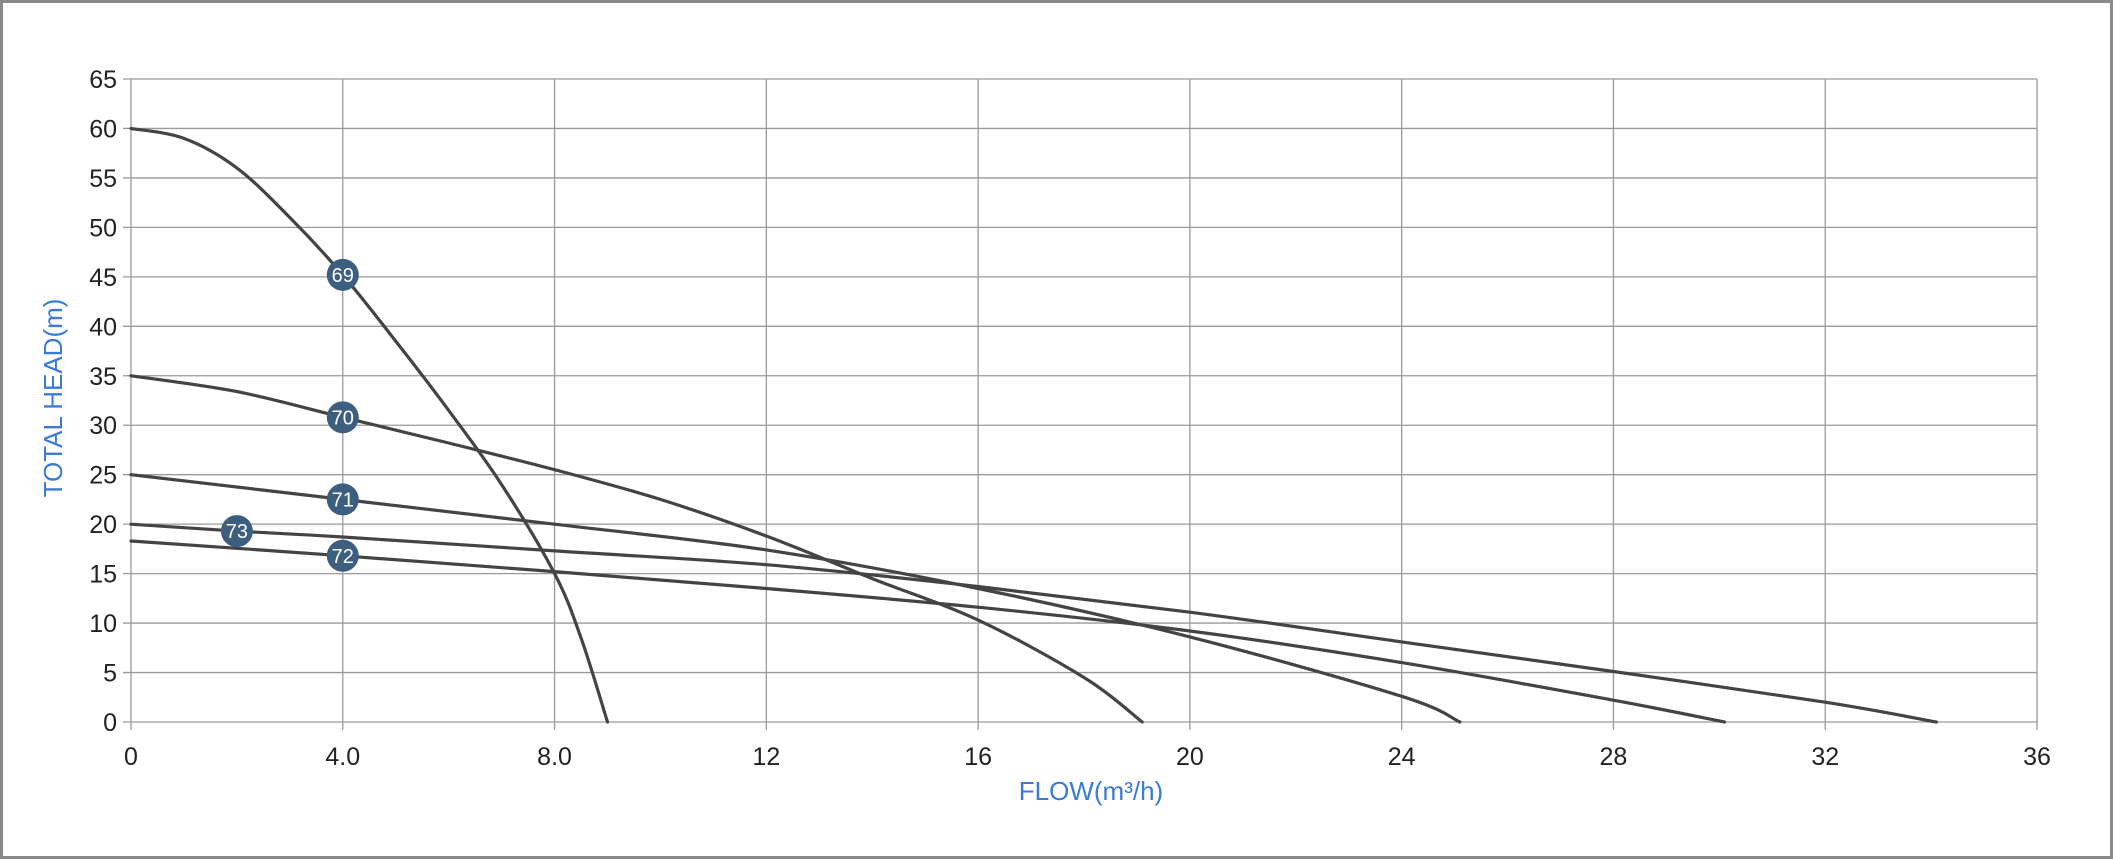 The width and height of the screenshot is (2113, 859). Describe the element at coordinates (103, 624) in the screenshot. I see `y-tick-label: 10` at that location.